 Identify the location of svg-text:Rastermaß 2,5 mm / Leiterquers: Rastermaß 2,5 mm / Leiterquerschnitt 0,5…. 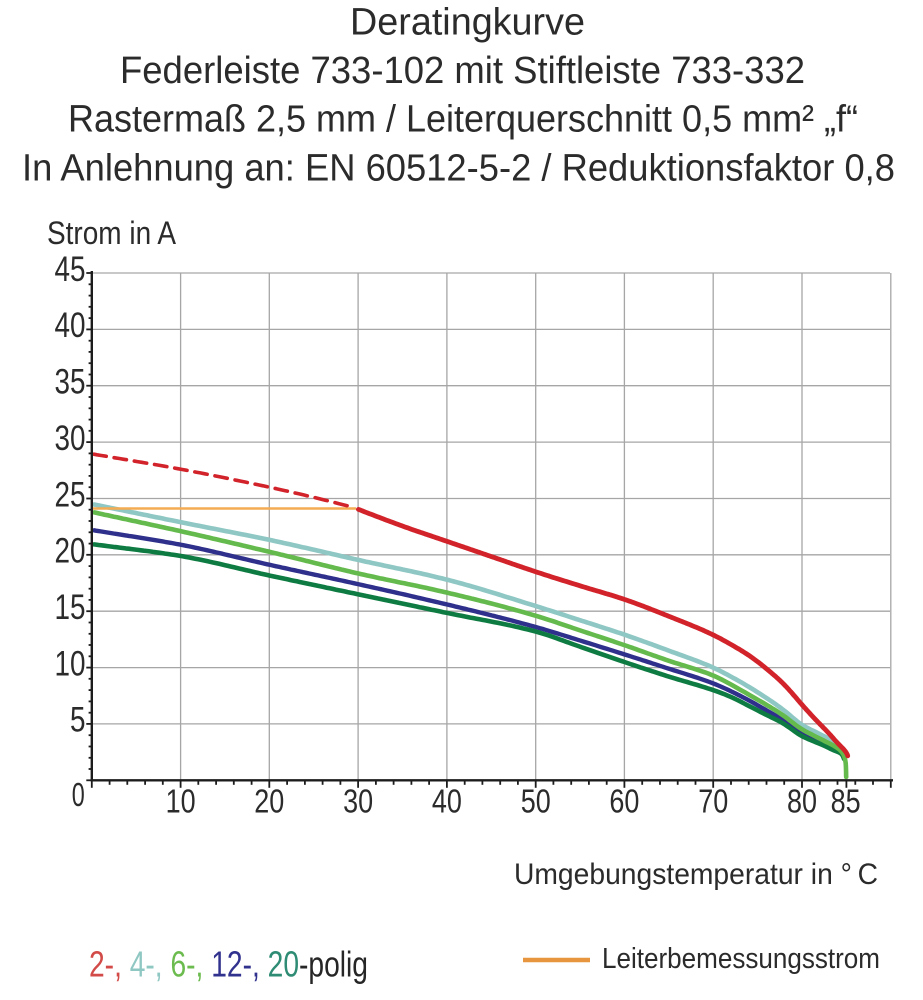
(463, 120).